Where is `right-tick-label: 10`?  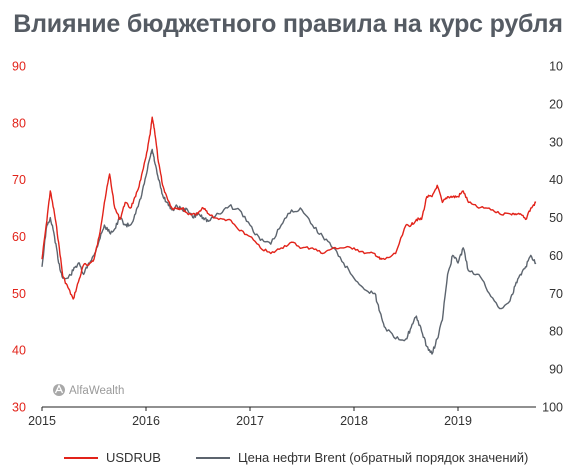
right-tick-label: 10 is located at coordinates (556, 67).